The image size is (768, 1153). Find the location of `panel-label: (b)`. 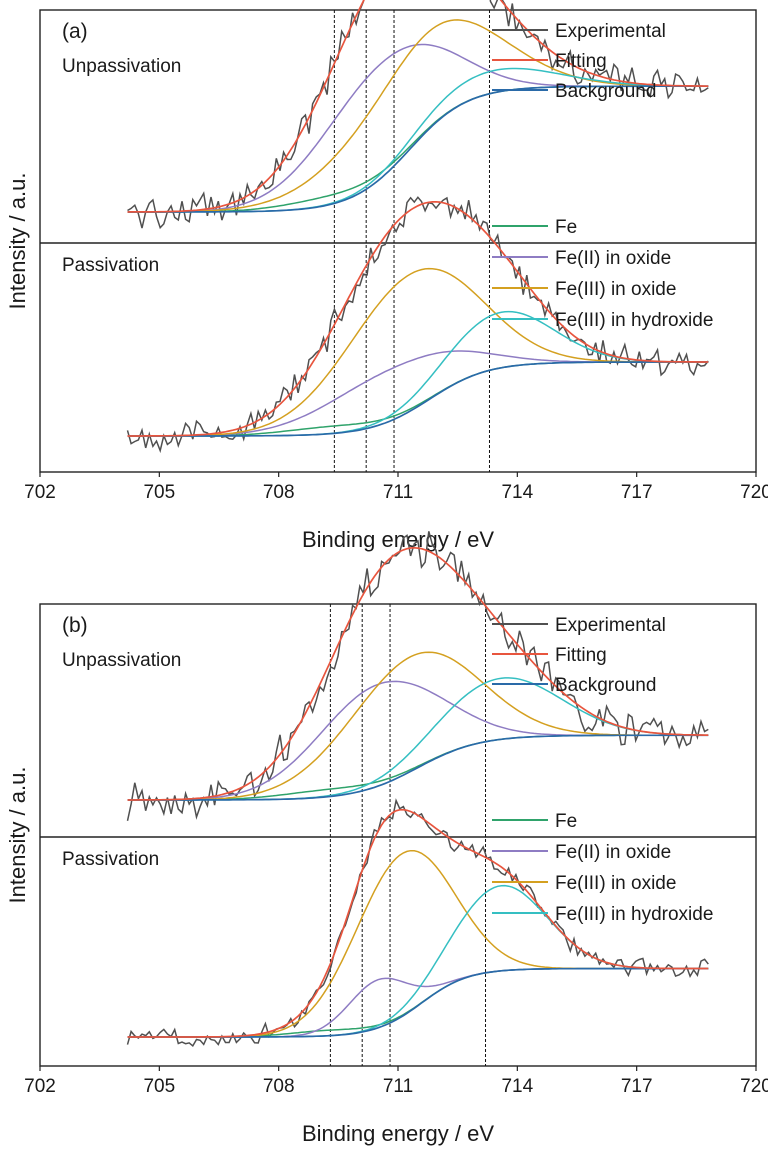

panel-label: (b) is located at coordinates (75, 625).